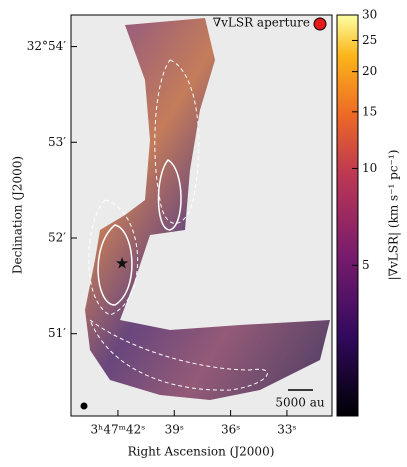 Image resolution: width=407 pixels, height=467 pixels. I want to click on colorbar-label: |∇vLSR| (km s⁻¹ pc⁻¹), so click(394, 215).